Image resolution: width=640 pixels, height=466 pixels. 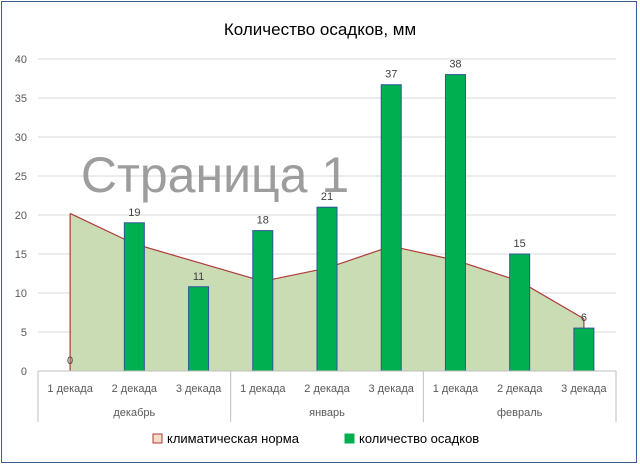 I want to click on x-category-label-2: 3 декада, so click(x=199, y=389).